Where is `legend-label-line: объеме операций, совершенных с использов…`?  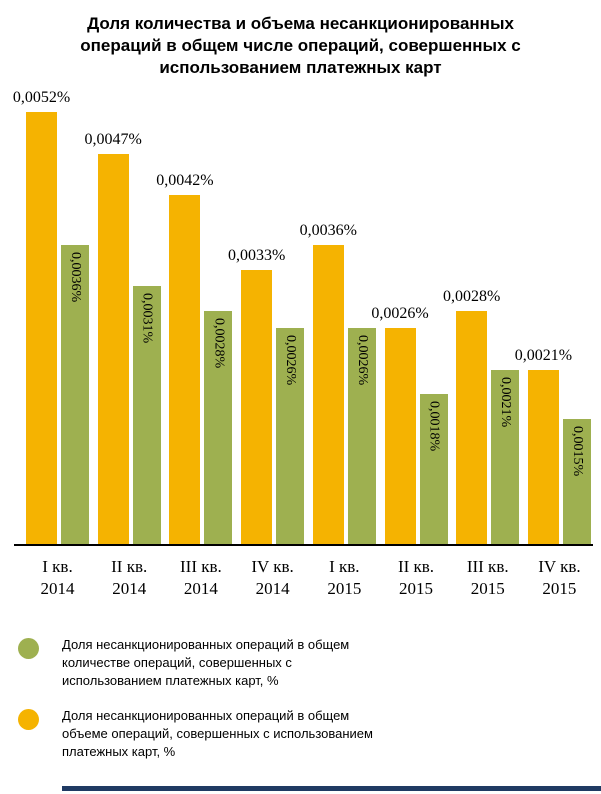
legend-label-line: объеме операций, совершенных с использов… is located at coordinates (217, 733).